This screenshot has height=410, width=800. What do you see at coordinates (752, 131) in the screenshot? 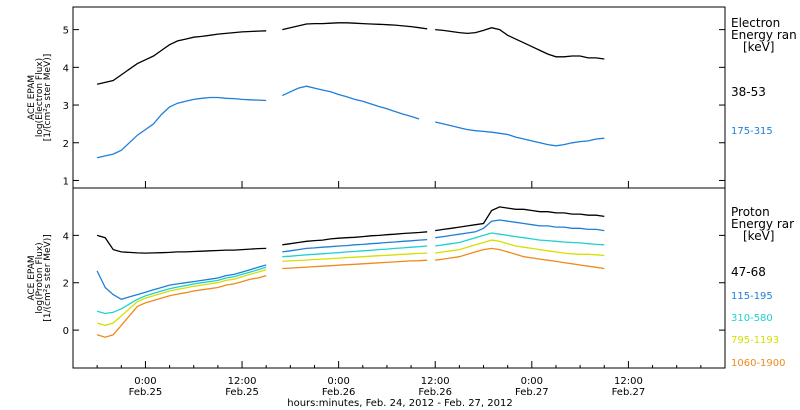
I see `legend-entry: 175-315` at bounding box center [752, 131].